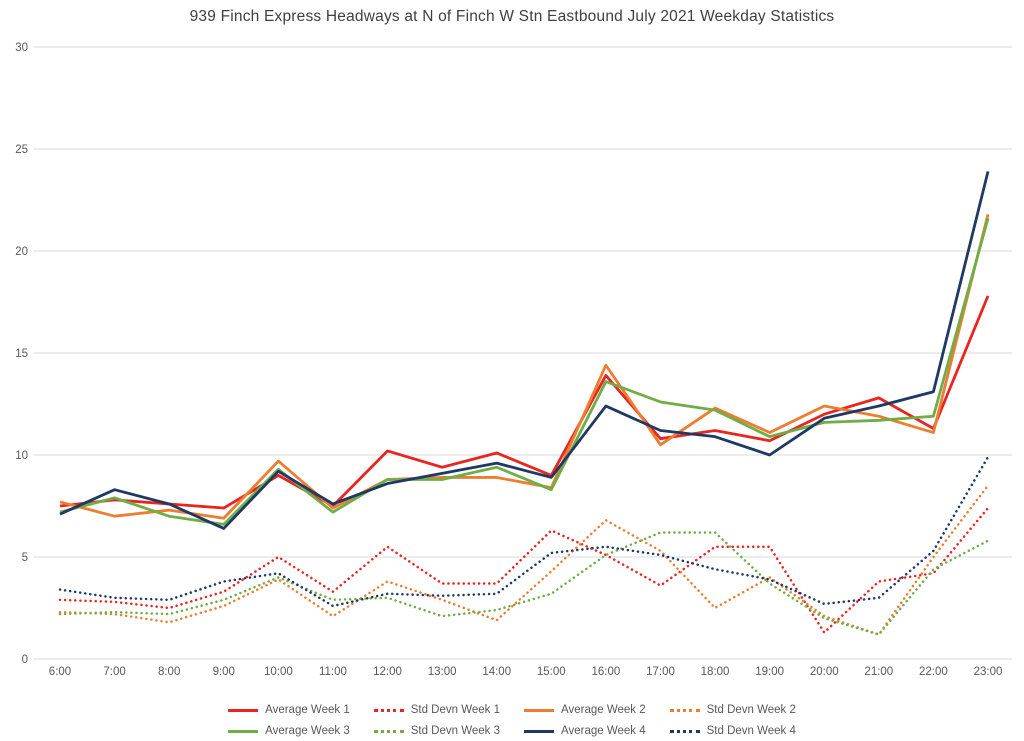 This screenshot has width=1024, height=741. What do you see at coordinates (278, 672) in the screenshot?
I see `x-axis-tick-label: 10:00` at bounding box center [278, 672].